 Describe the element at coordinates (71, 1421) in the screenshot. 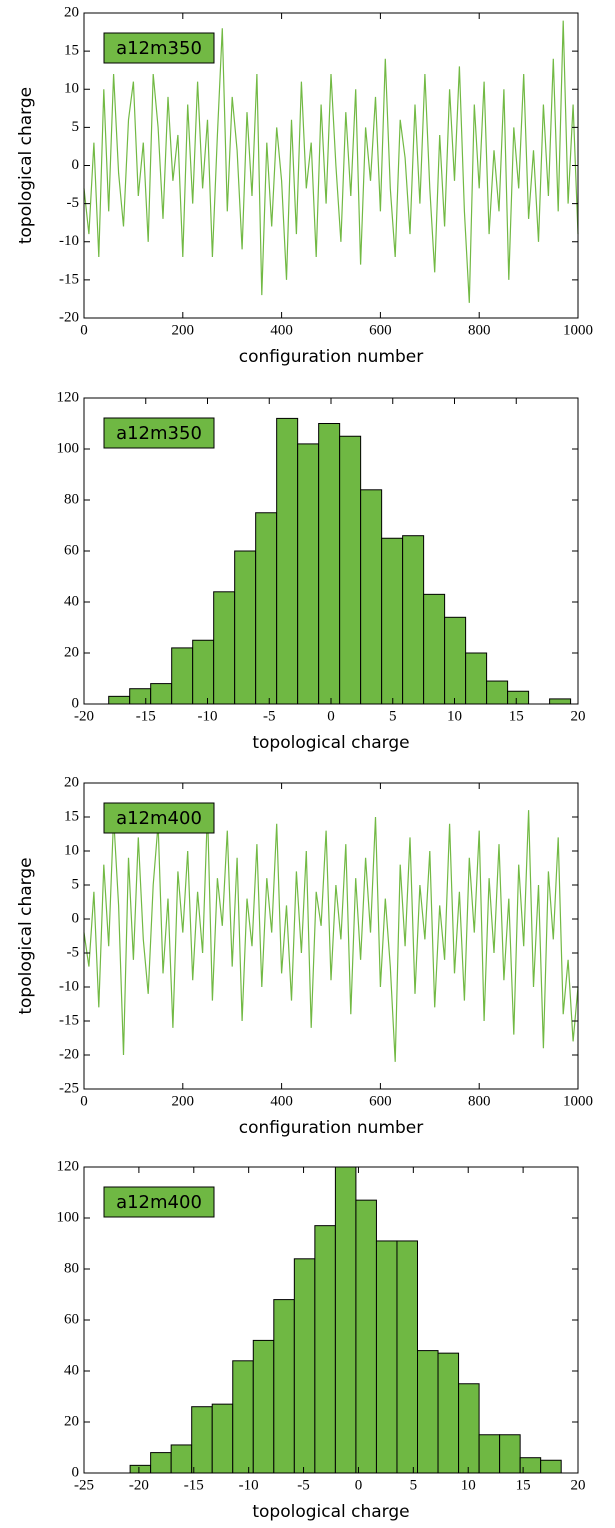

I see `y-tick-label: 20` at that location.